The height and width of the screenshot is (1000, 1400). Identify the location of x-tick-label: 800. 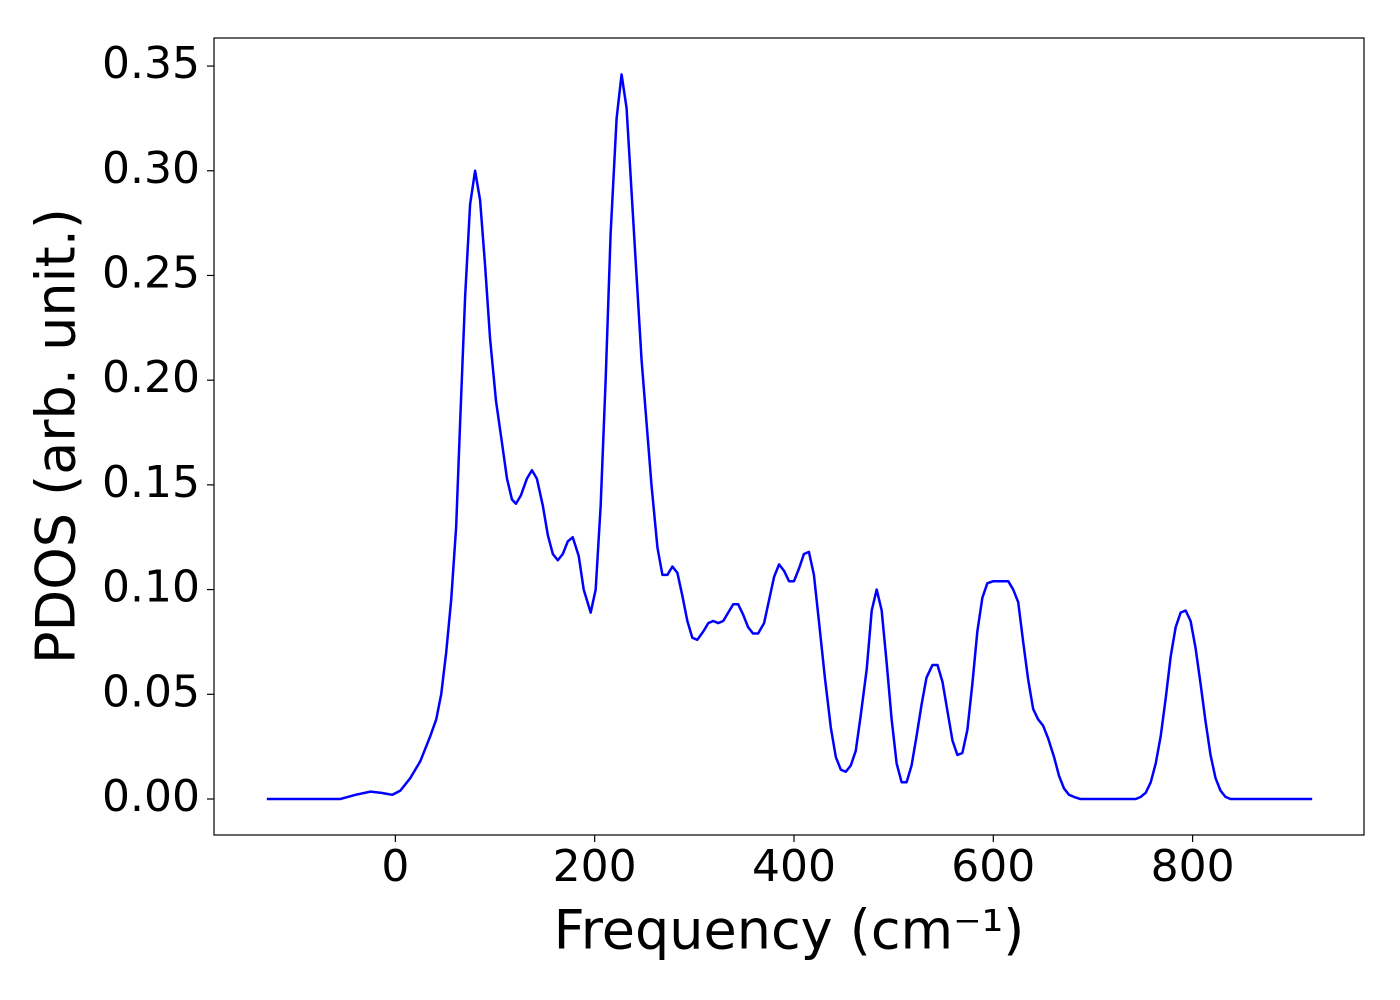
(1193, 866).